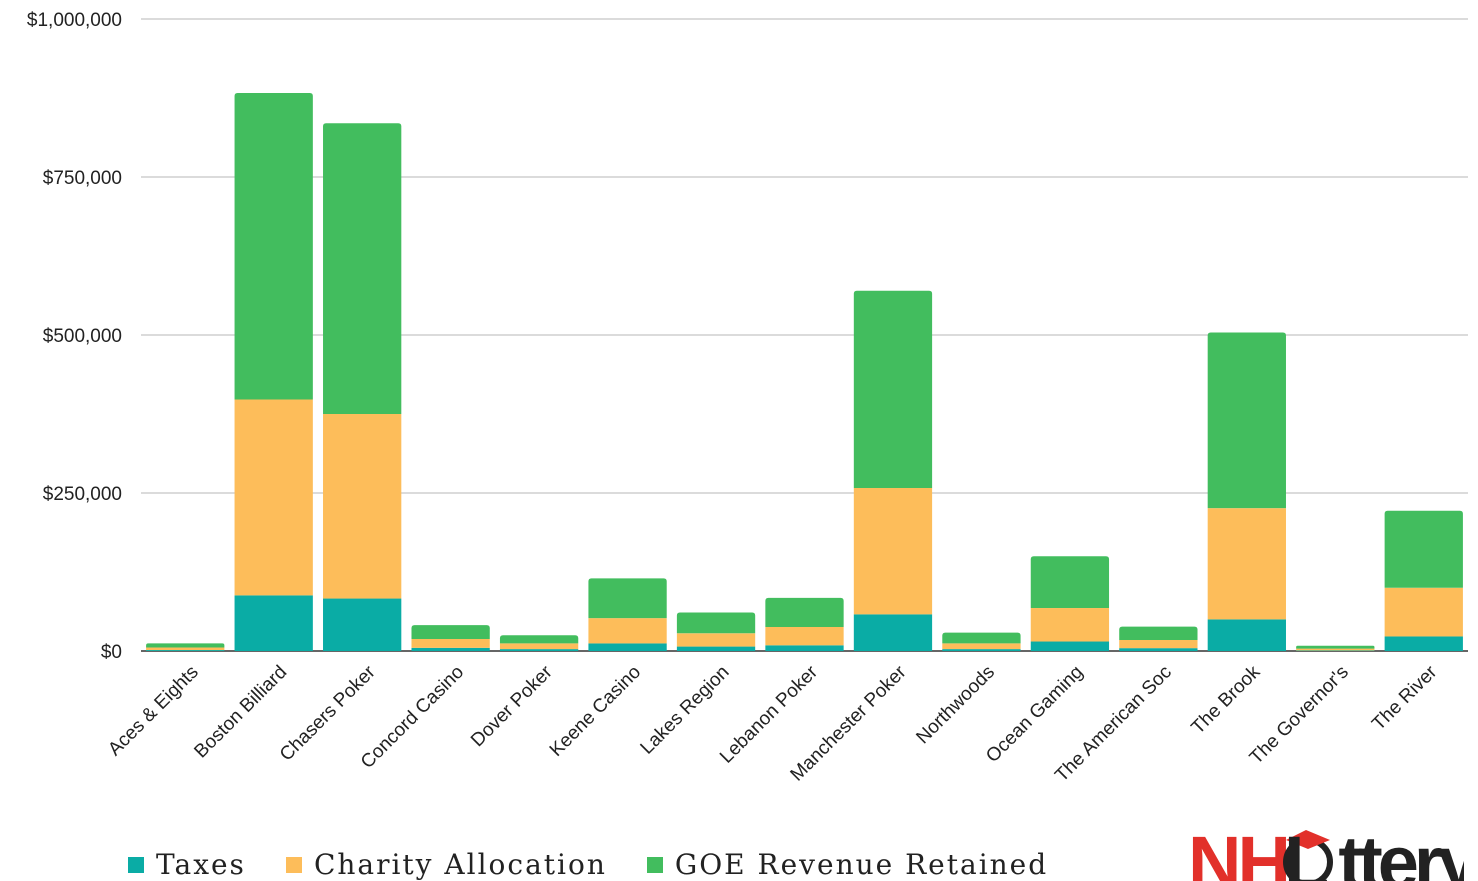  Describe the element at coordinates (460, 864) in the screenshot. I see `legend-label-charity: Charity Allocation` at that location.